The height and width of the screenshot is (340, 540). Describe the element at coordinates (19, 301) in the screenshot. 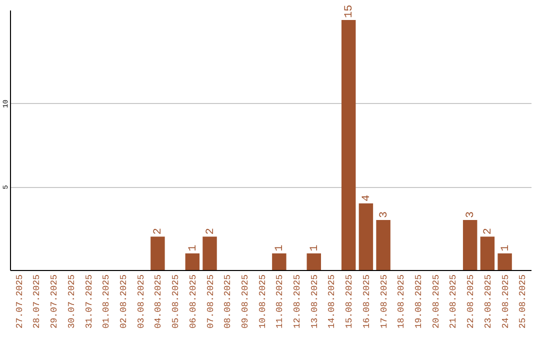

I see `x-tick-label: 27.07.2025` at that location.